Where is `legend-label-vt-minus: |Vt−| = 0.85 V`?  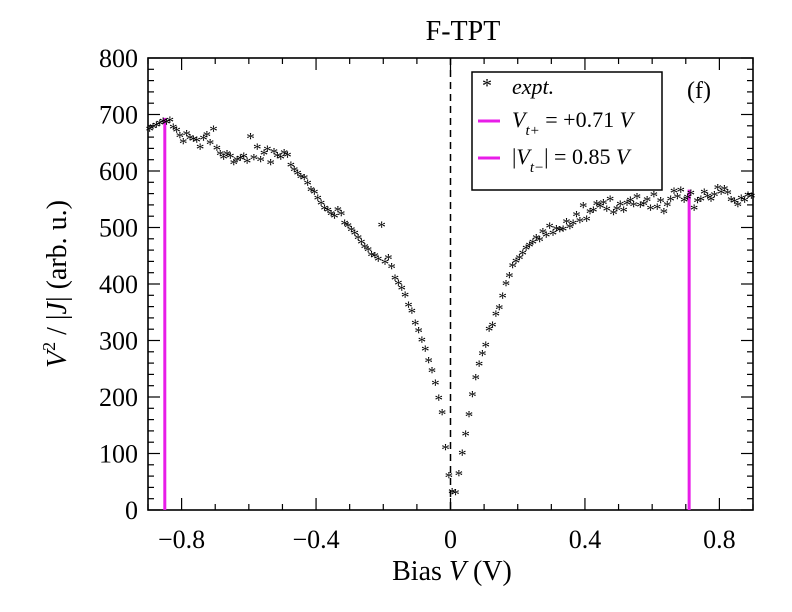
legend-label-vt-minus: |Vt−| = 0.85 V is located at coordinates (572, 160).